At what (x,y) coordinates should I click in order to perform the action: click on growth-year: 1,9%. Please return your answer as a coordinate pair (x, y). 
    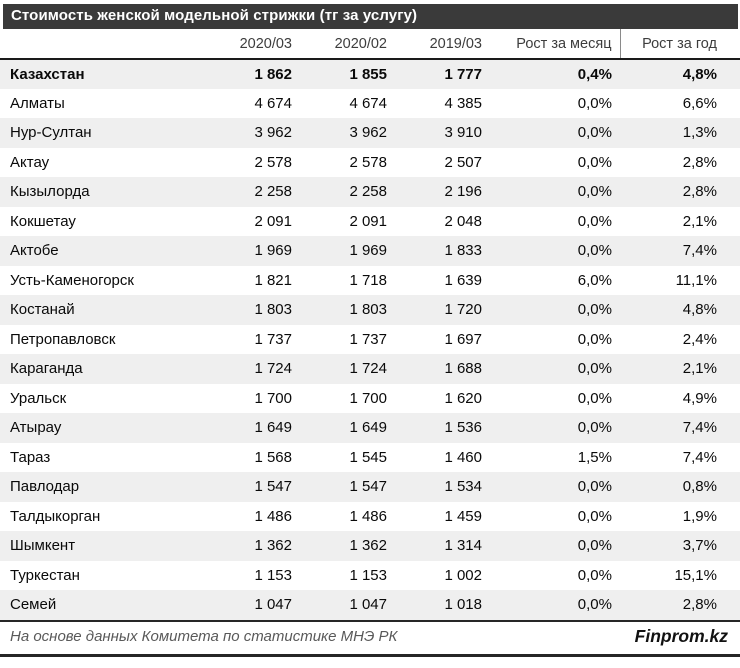
    Looking at the image, I should click on (699, 516).